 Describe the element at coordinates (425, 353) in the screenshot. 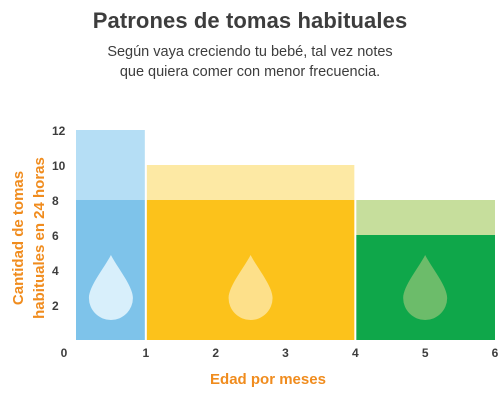

I see `x-tick-label: 5` at that location.